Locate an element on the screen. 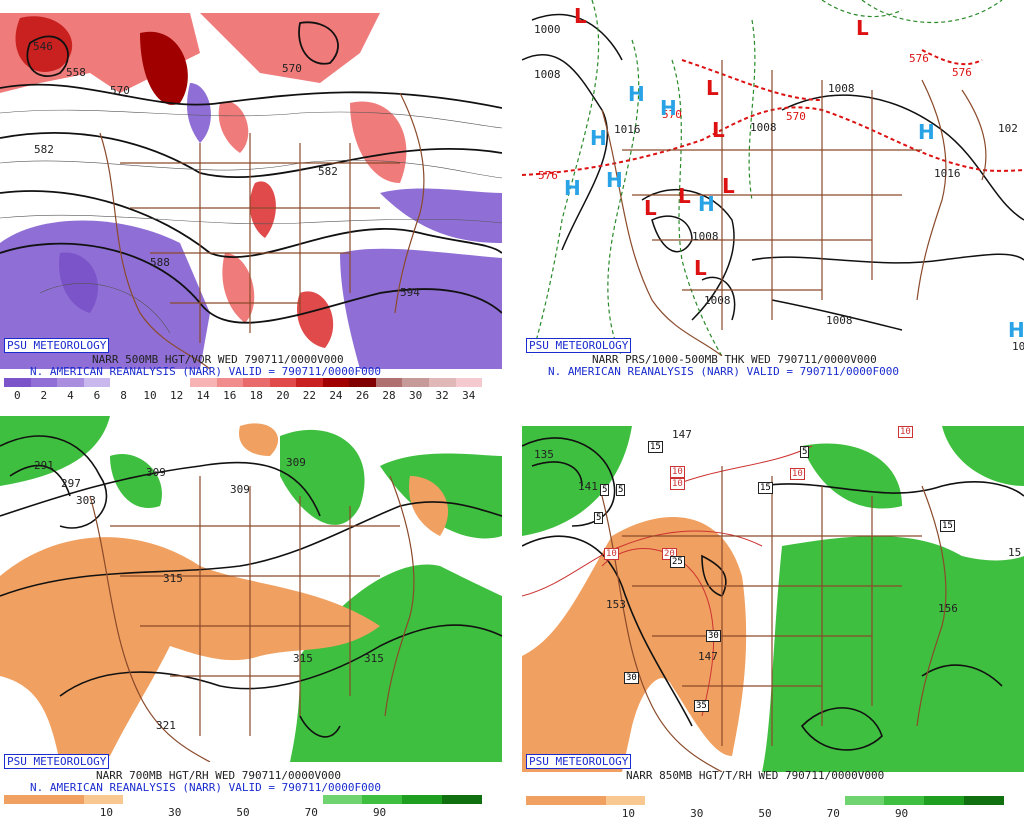 The image size is (1024, 819). colorbar-tick-label: 14 is located at coordinates (203, 395).